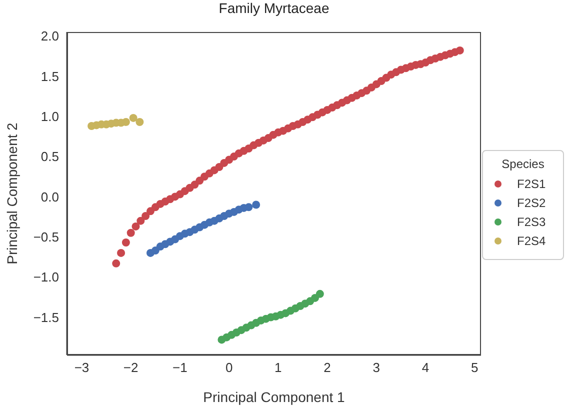  What do you see at coordinates (82, 368) in the screenshot?
I see `x-tick-label: −3` at bounding box center [82, 368].